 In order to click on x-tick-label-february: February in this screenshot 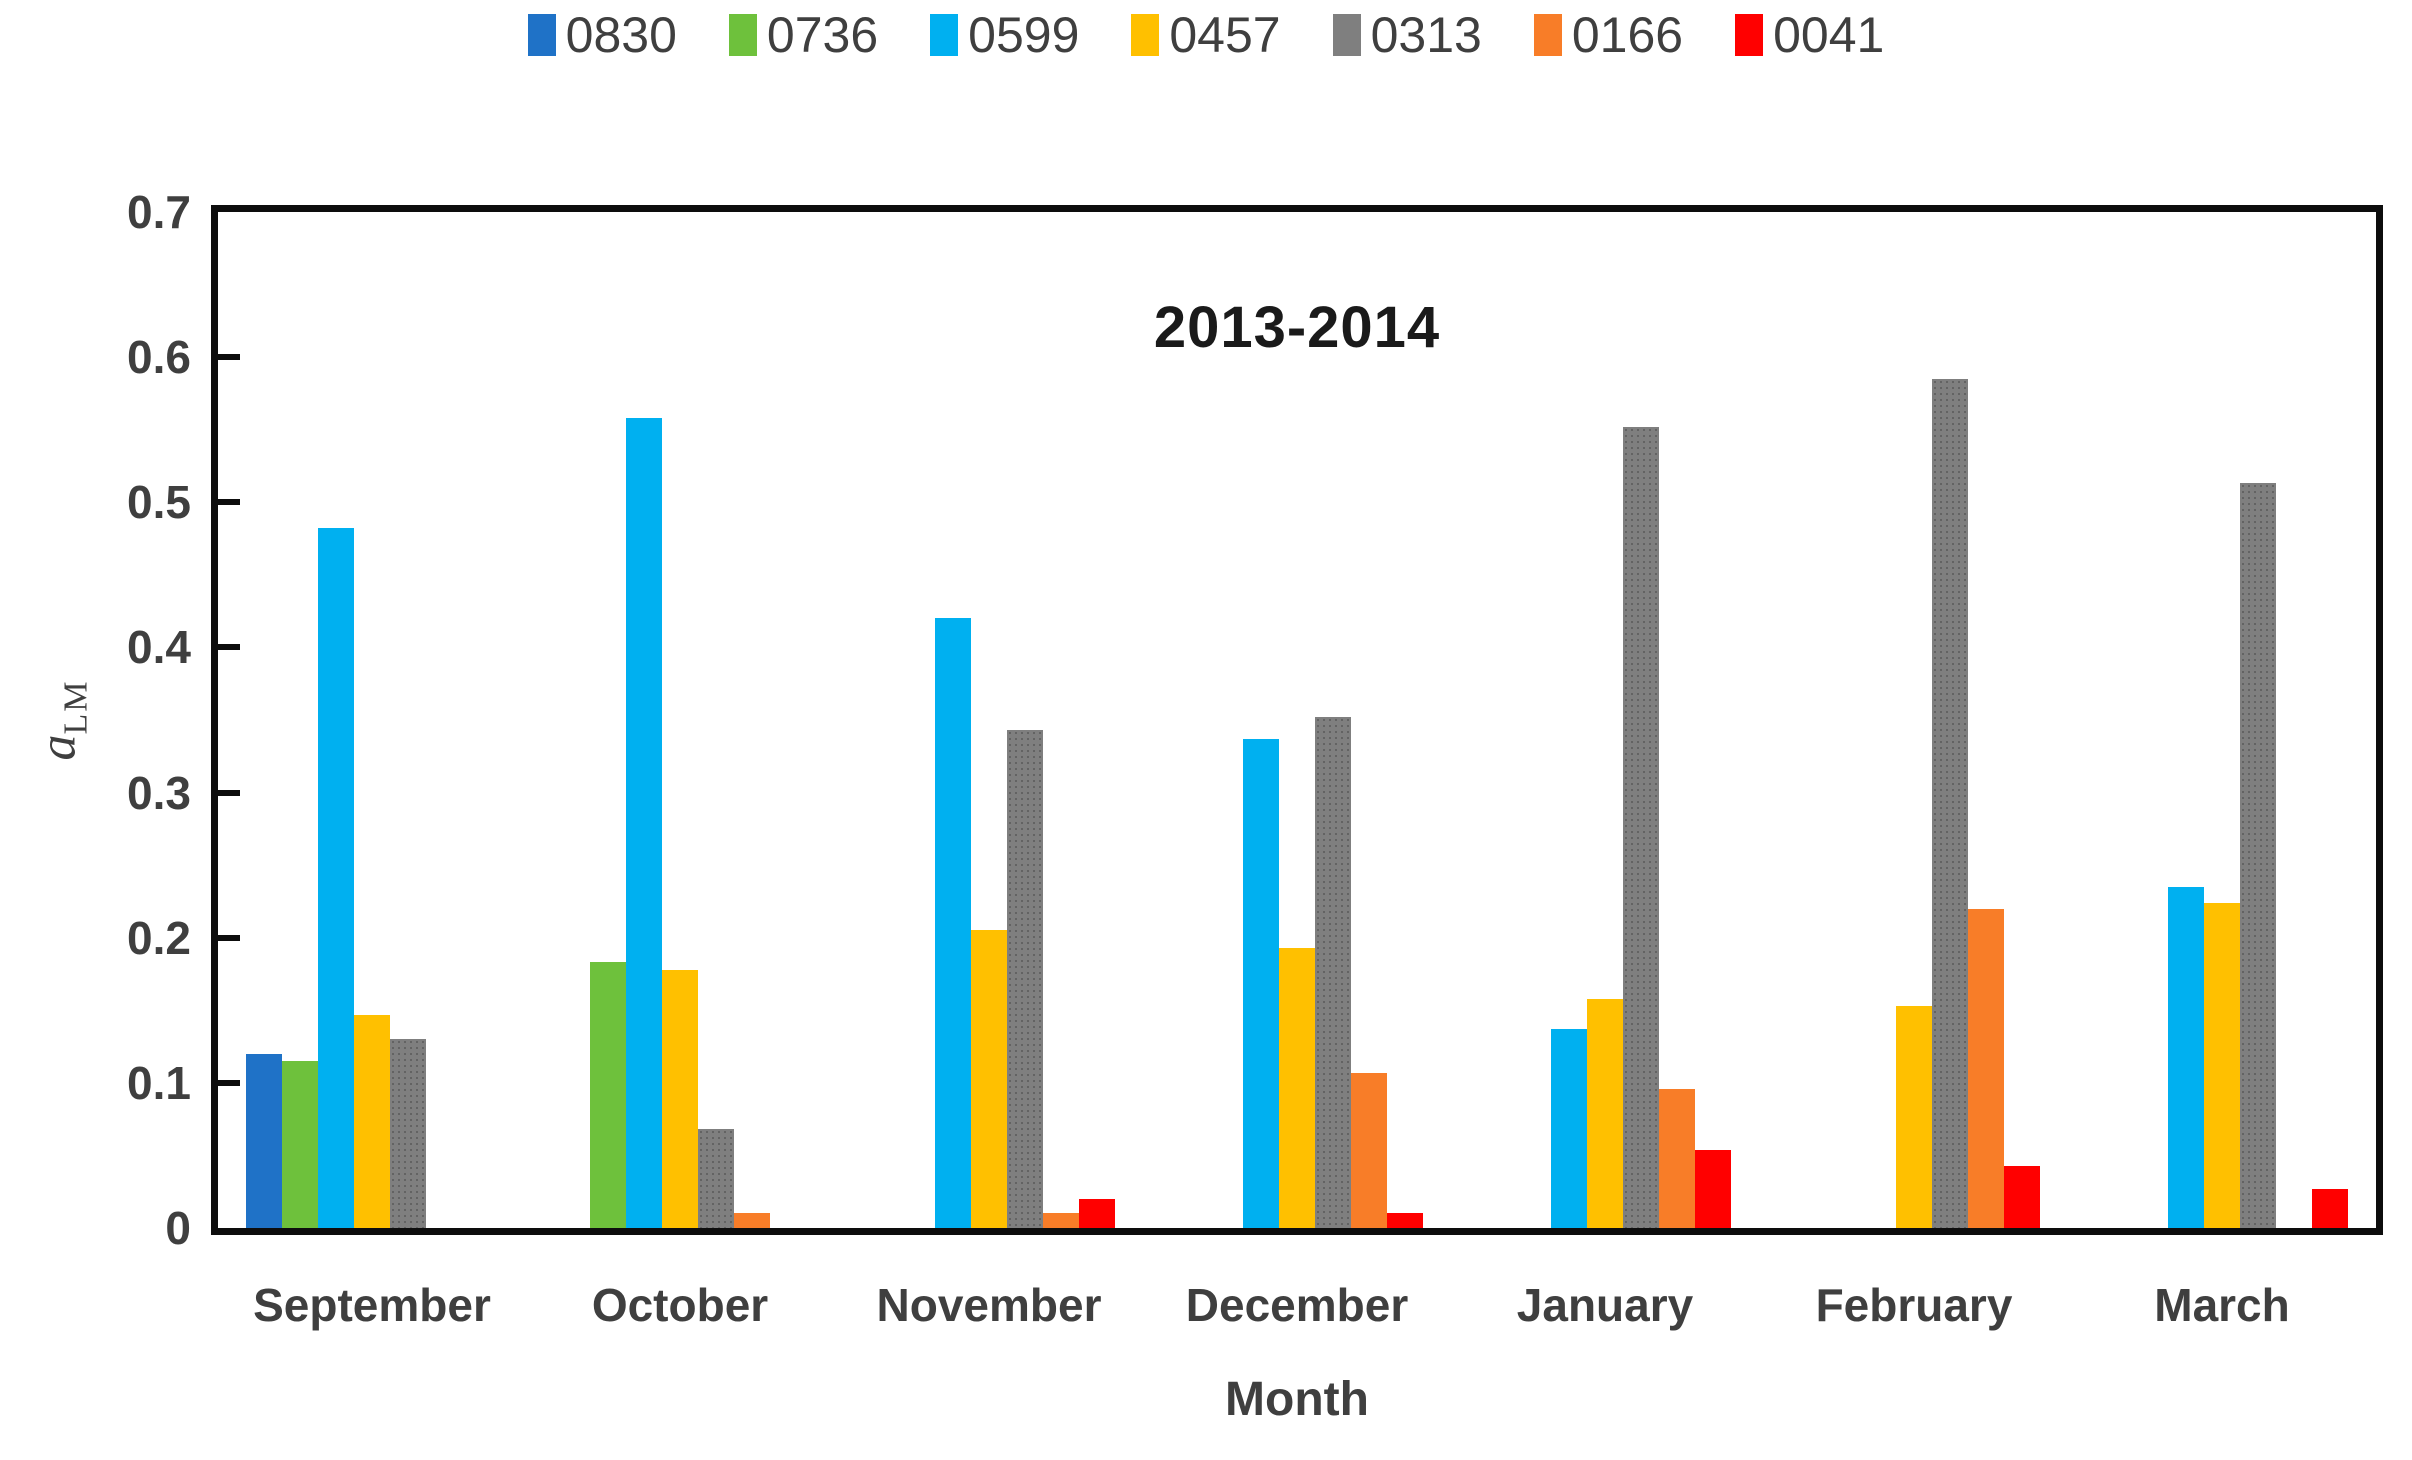, I will do `click(1914, 1305)`.